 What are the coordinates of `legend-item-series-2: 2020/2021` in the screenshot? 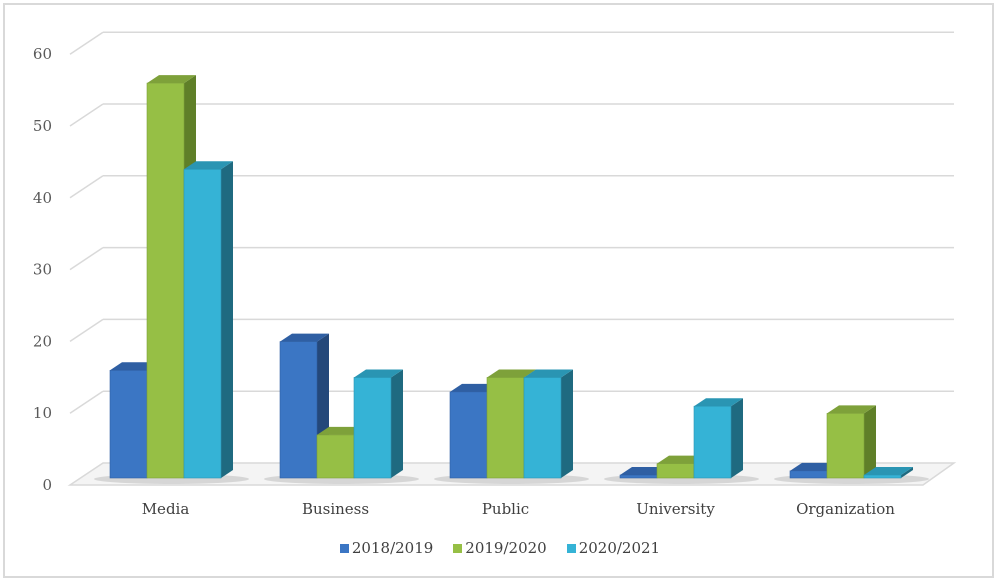 It's located at (613, 548).